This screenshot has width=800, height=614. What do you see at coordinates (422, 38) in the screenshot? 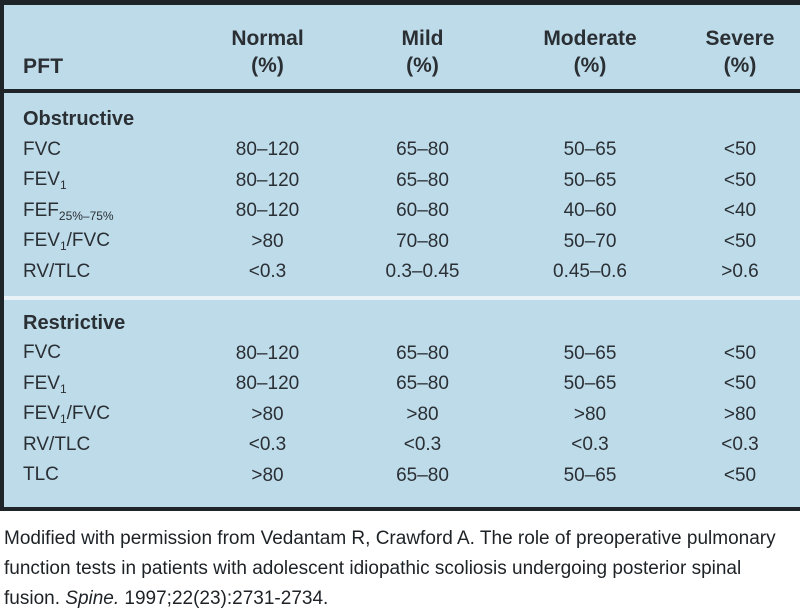
I see `column-header-mild-line1: Mild` at bounding box center [422, 38].